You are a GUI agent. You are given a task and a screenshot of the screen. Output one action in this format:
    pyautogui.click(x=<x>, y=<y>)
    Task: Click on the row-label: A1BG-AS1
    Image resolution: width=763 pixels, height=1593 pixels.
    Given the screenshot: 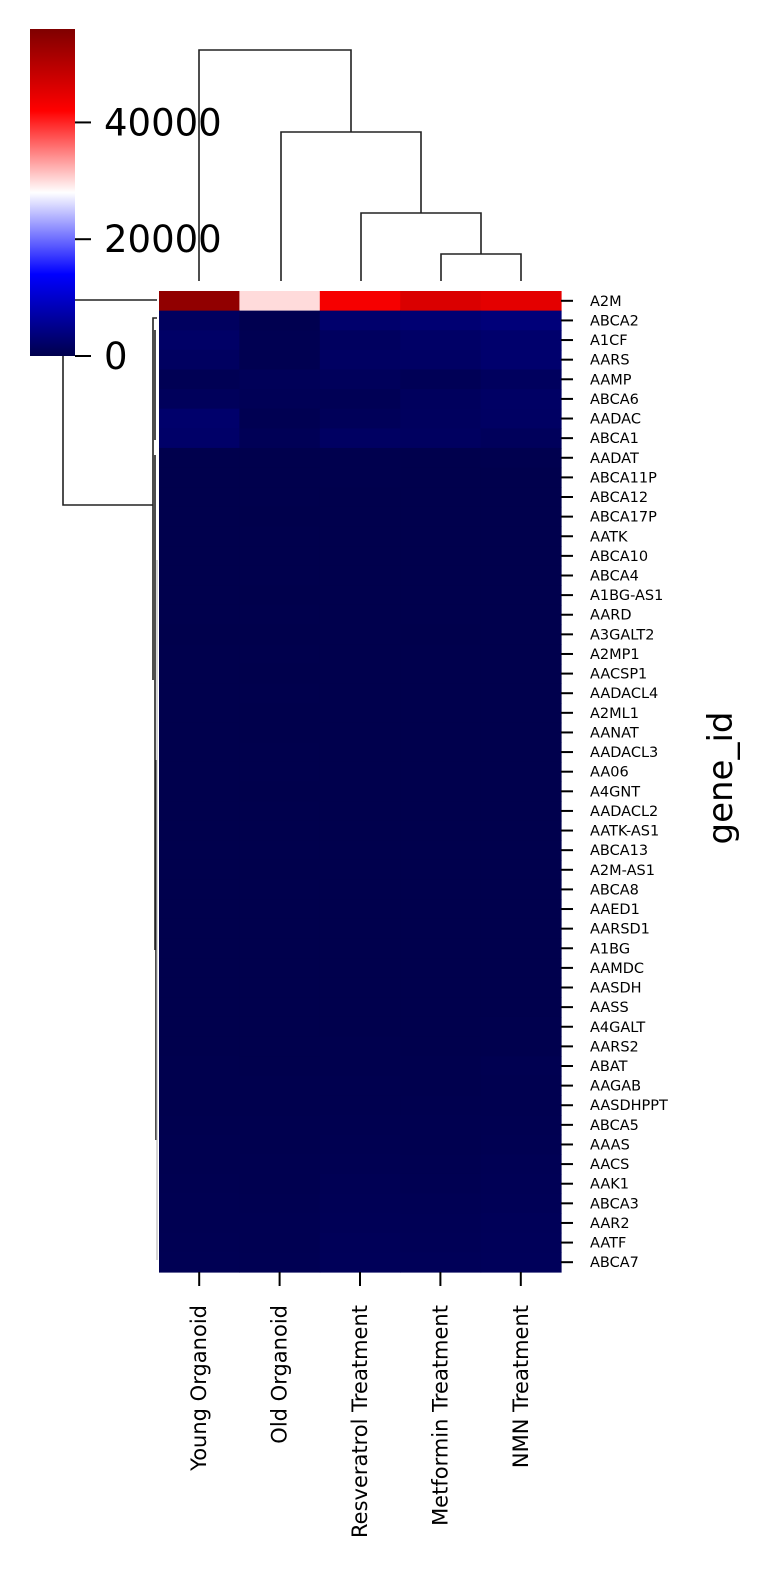 What is the action you would take?
    pyautogui.click(x=626, y=596)
    